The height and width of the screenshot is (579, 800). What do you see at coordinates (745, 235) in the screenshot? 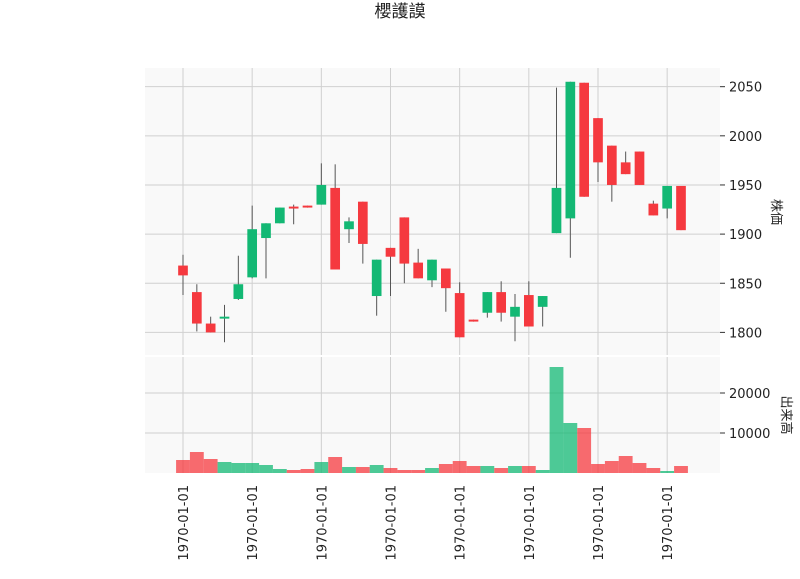
I see `y-tick-label: 1900` at bounding box center [745, 235].